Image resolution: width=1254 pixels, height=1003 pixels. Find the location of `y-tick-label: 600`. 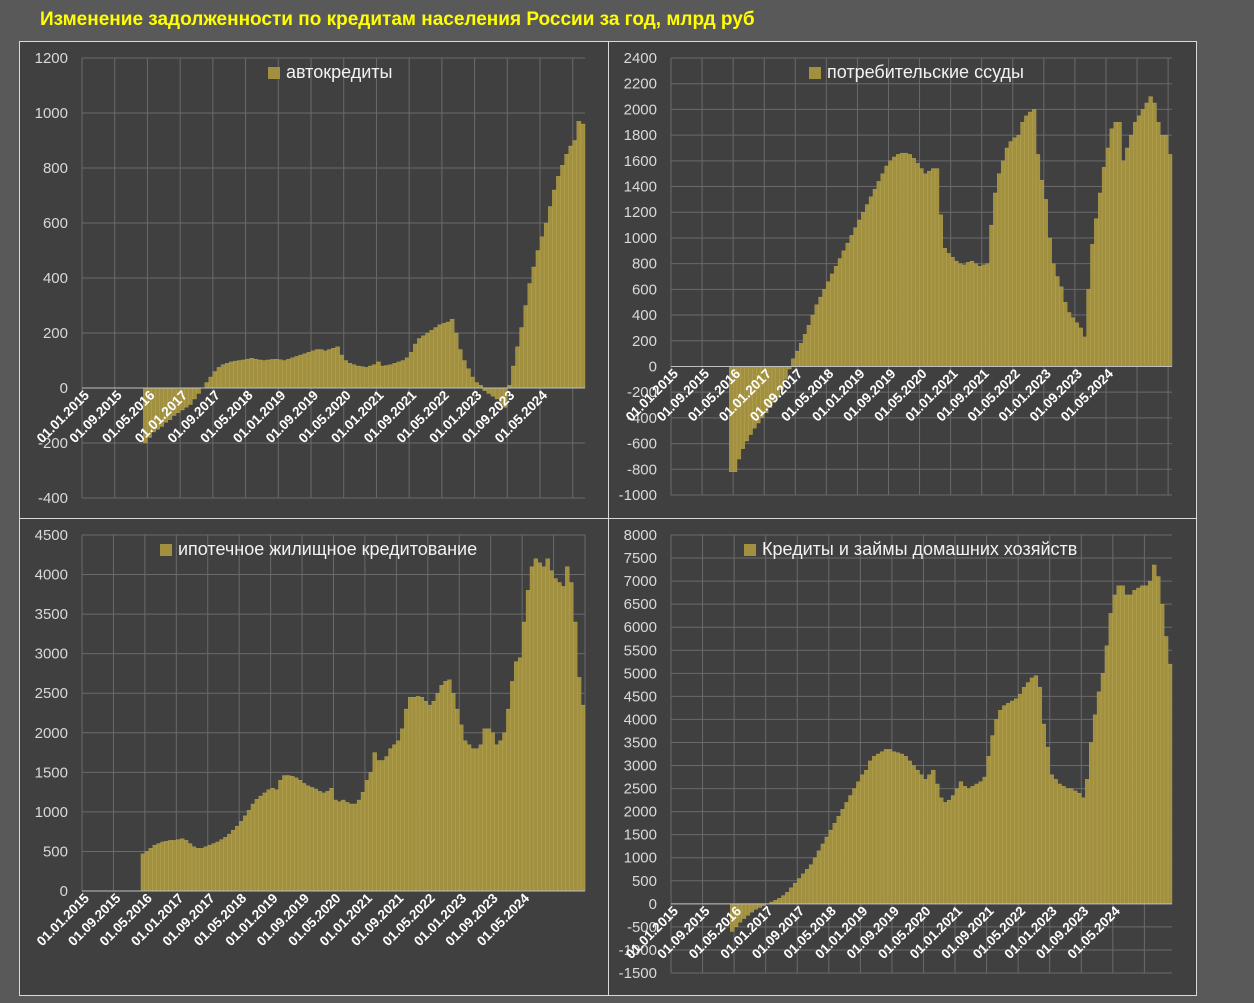

y-tick-label: 600 is located at coordinates (644, 289).